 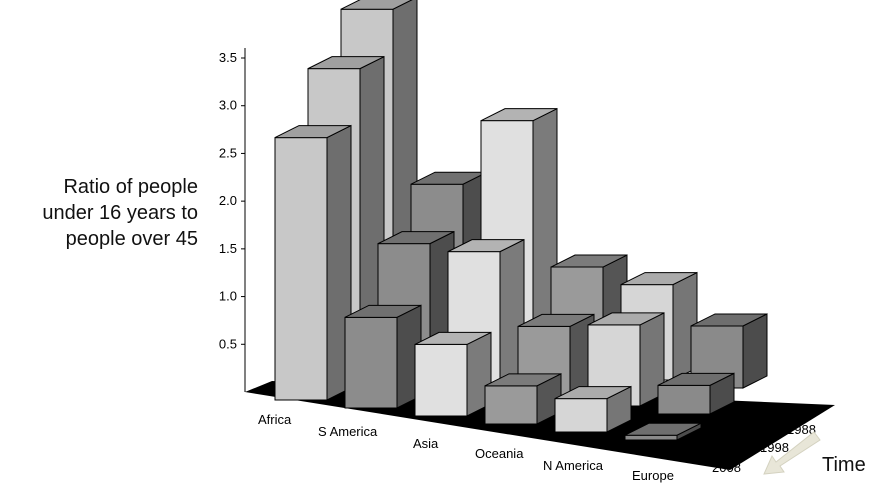 What do you see at coordinates (131, 239) in the screenshot?
I see `y-axis-title-line-3: people over 45` at bounding box center [131, 239].